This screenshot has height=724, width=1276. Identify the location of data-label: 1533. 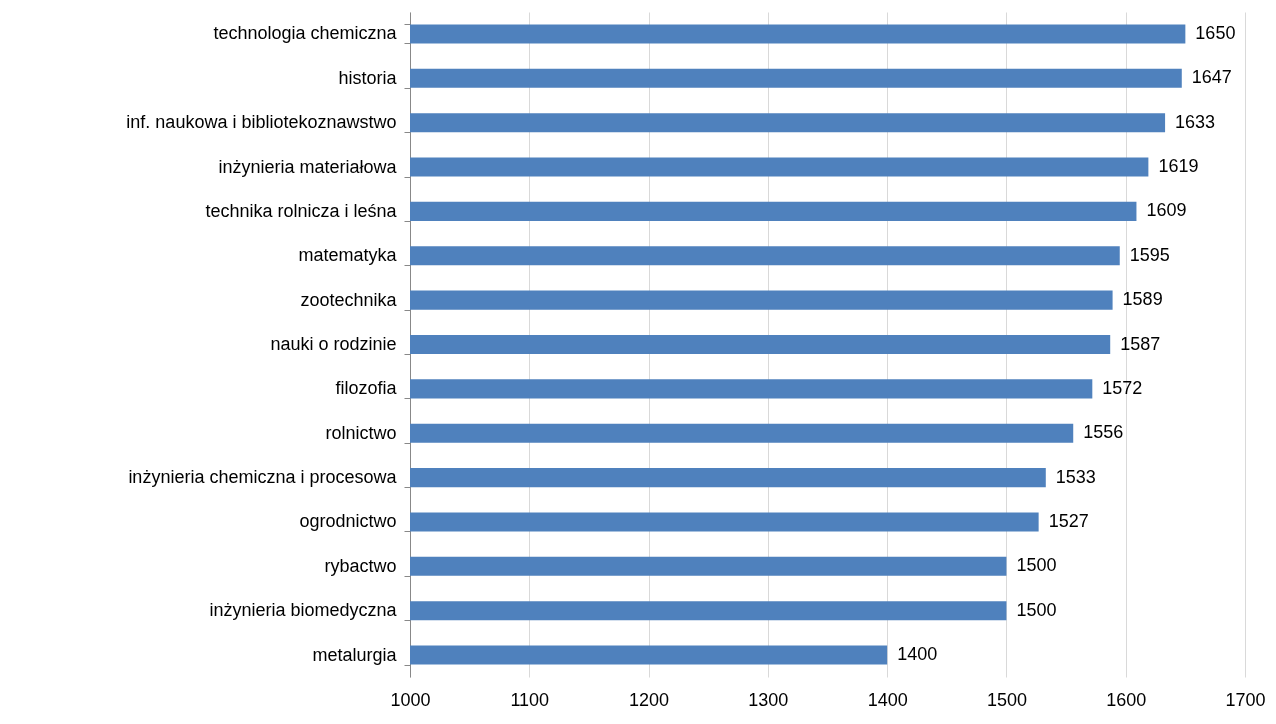
(1075, 476).